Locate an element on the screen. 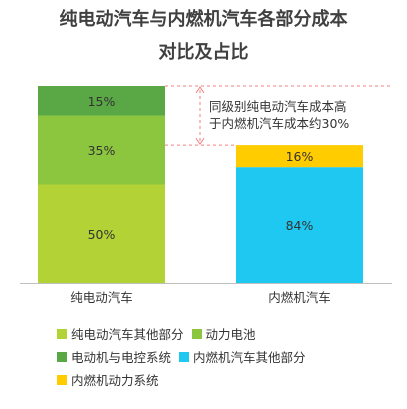  annotation-arrowhead-up is located at coordinates (200, 90).